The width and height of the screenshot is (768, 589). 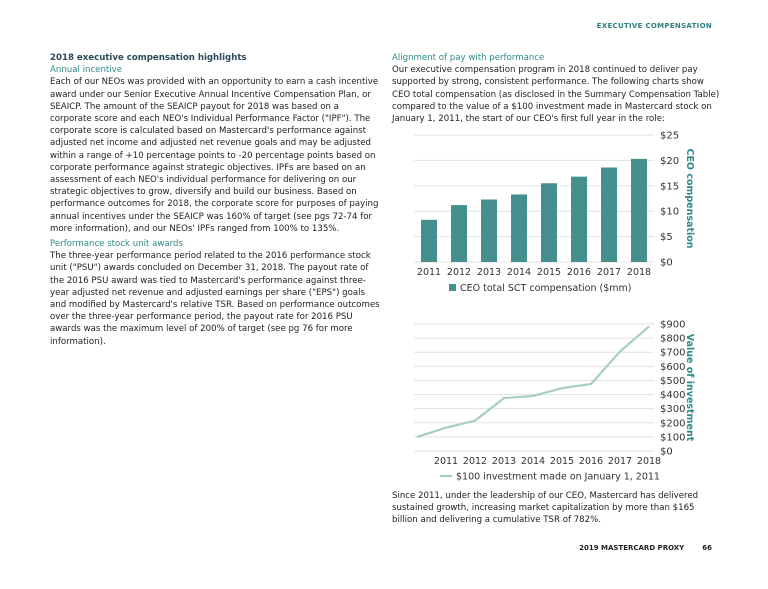 What do you see at coordinates (654, 26) in the screenshot?
I see `section-header: EXECUTIVE COMPENSATION` at bounding box center [654, 26].